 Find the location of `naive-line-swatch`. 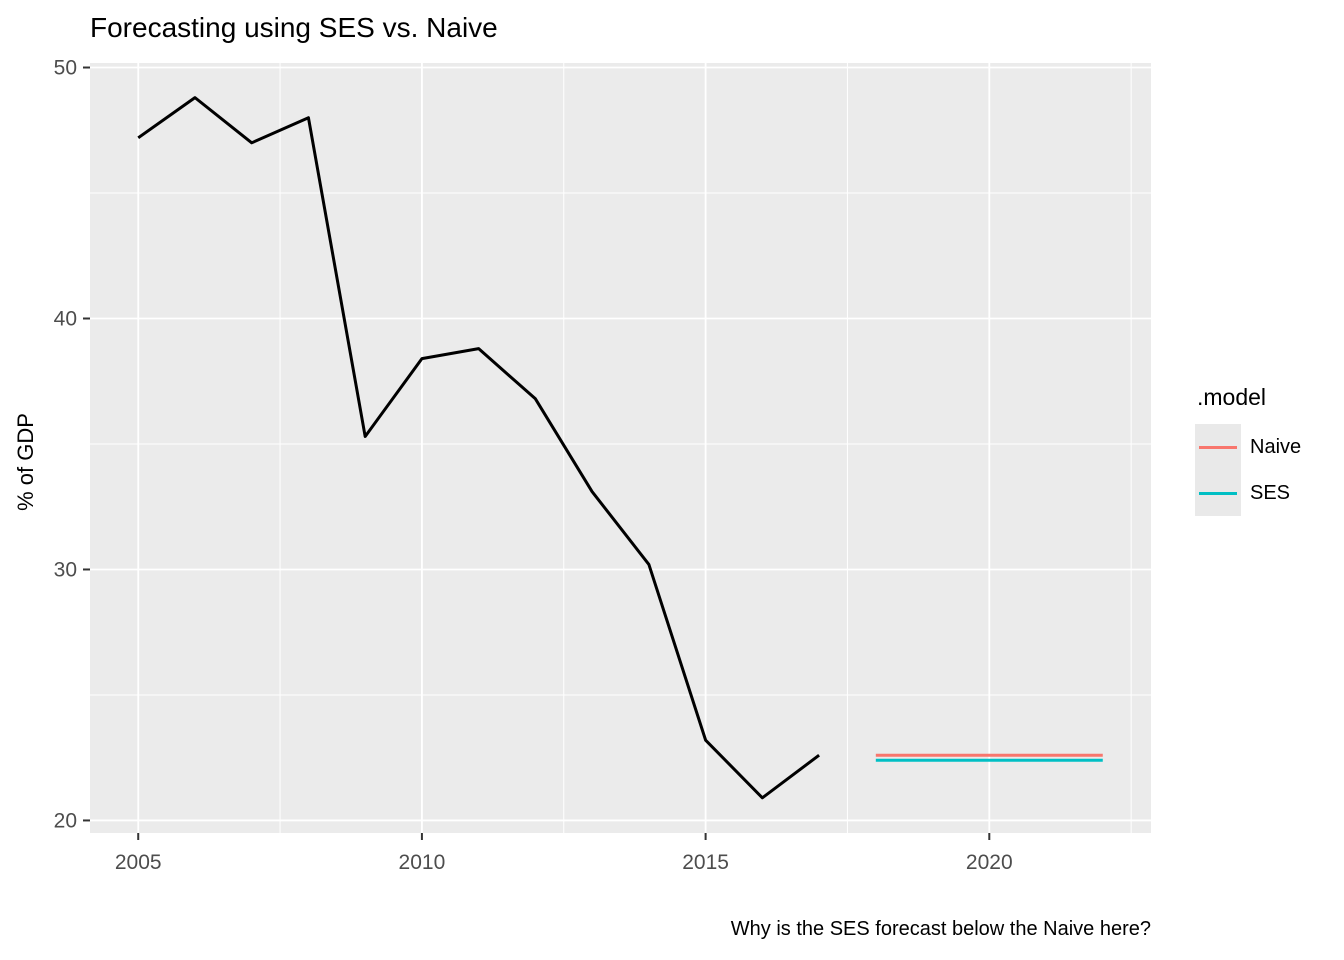

naive-line-swatch is located at coordinates (1218, 447).